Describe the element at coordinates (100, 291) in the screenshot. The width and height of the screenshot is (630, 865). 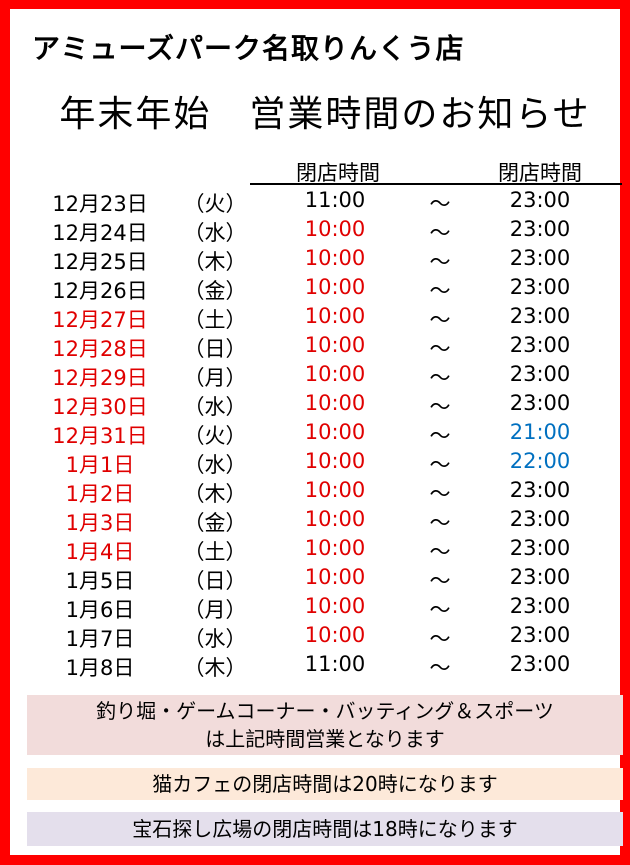
I see `date-cell: 12月26日` at that location.